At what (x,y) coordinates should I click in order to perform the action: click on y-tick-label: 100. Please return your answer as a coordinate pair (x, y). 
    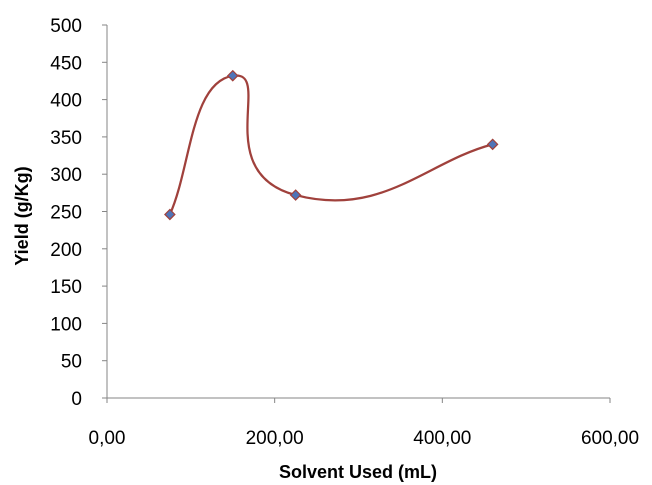
    Looking at the image, I should click on (66, 324).